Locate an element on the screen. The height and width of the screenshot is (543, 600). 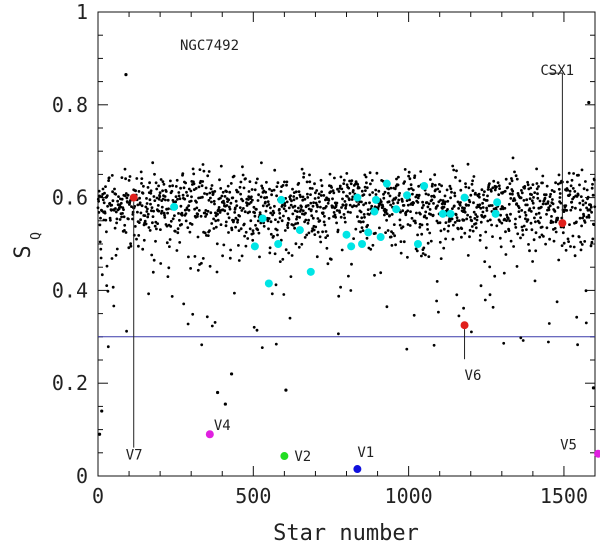
y-axis-title-subscript: Q is located at coordinates (36, 236).